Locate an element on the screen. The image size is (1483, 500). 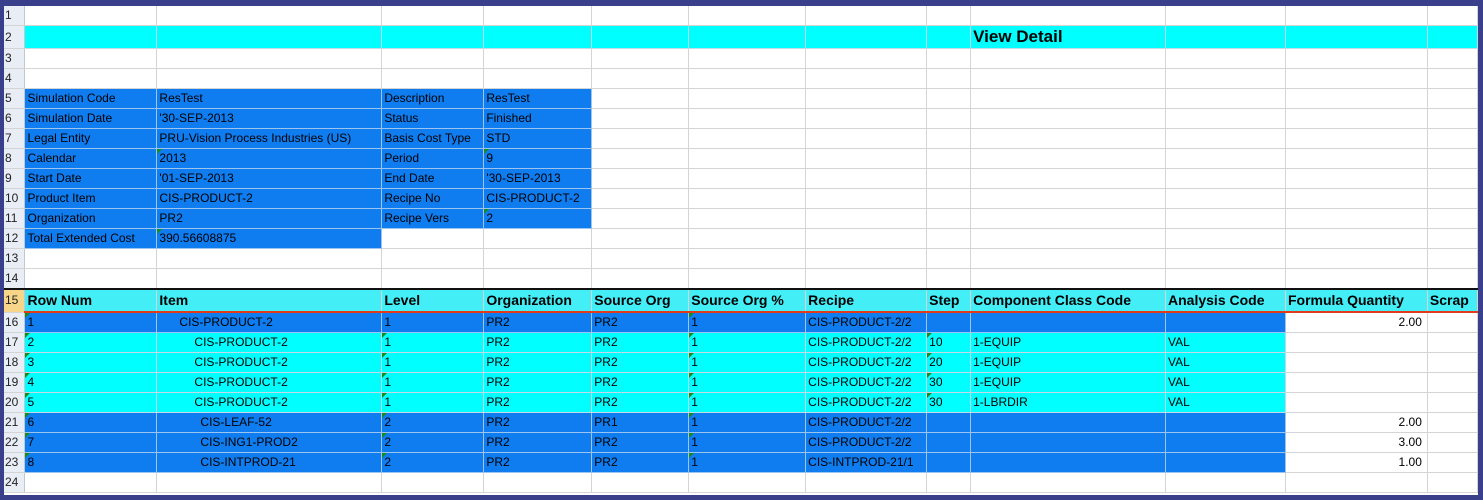
column-header: Step is located at coordinates (949, 300).